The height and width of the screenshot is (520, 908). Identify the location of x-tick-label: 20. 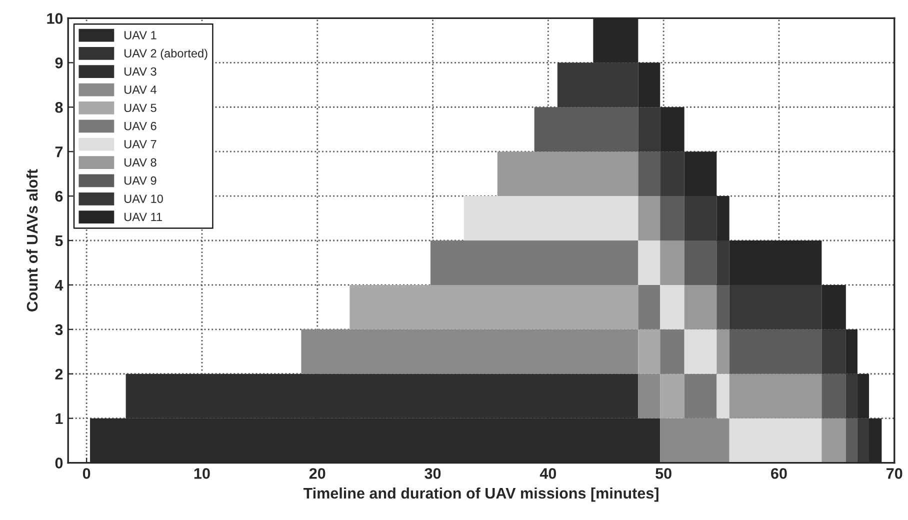
(317, 473).